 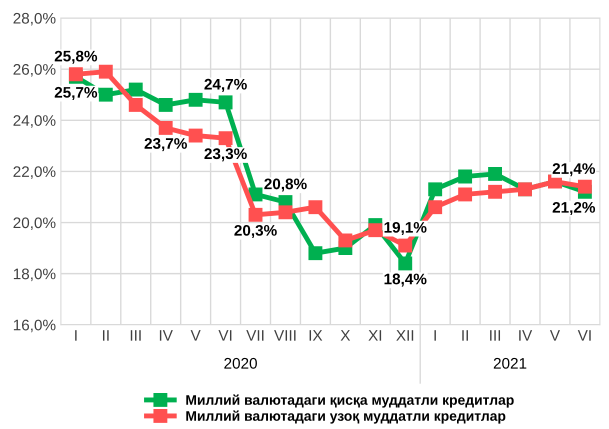 What do you see at coordinates (255, 335) in the screenshot?
I see `x-tick-label: VII` at bounding box center [255, 335].